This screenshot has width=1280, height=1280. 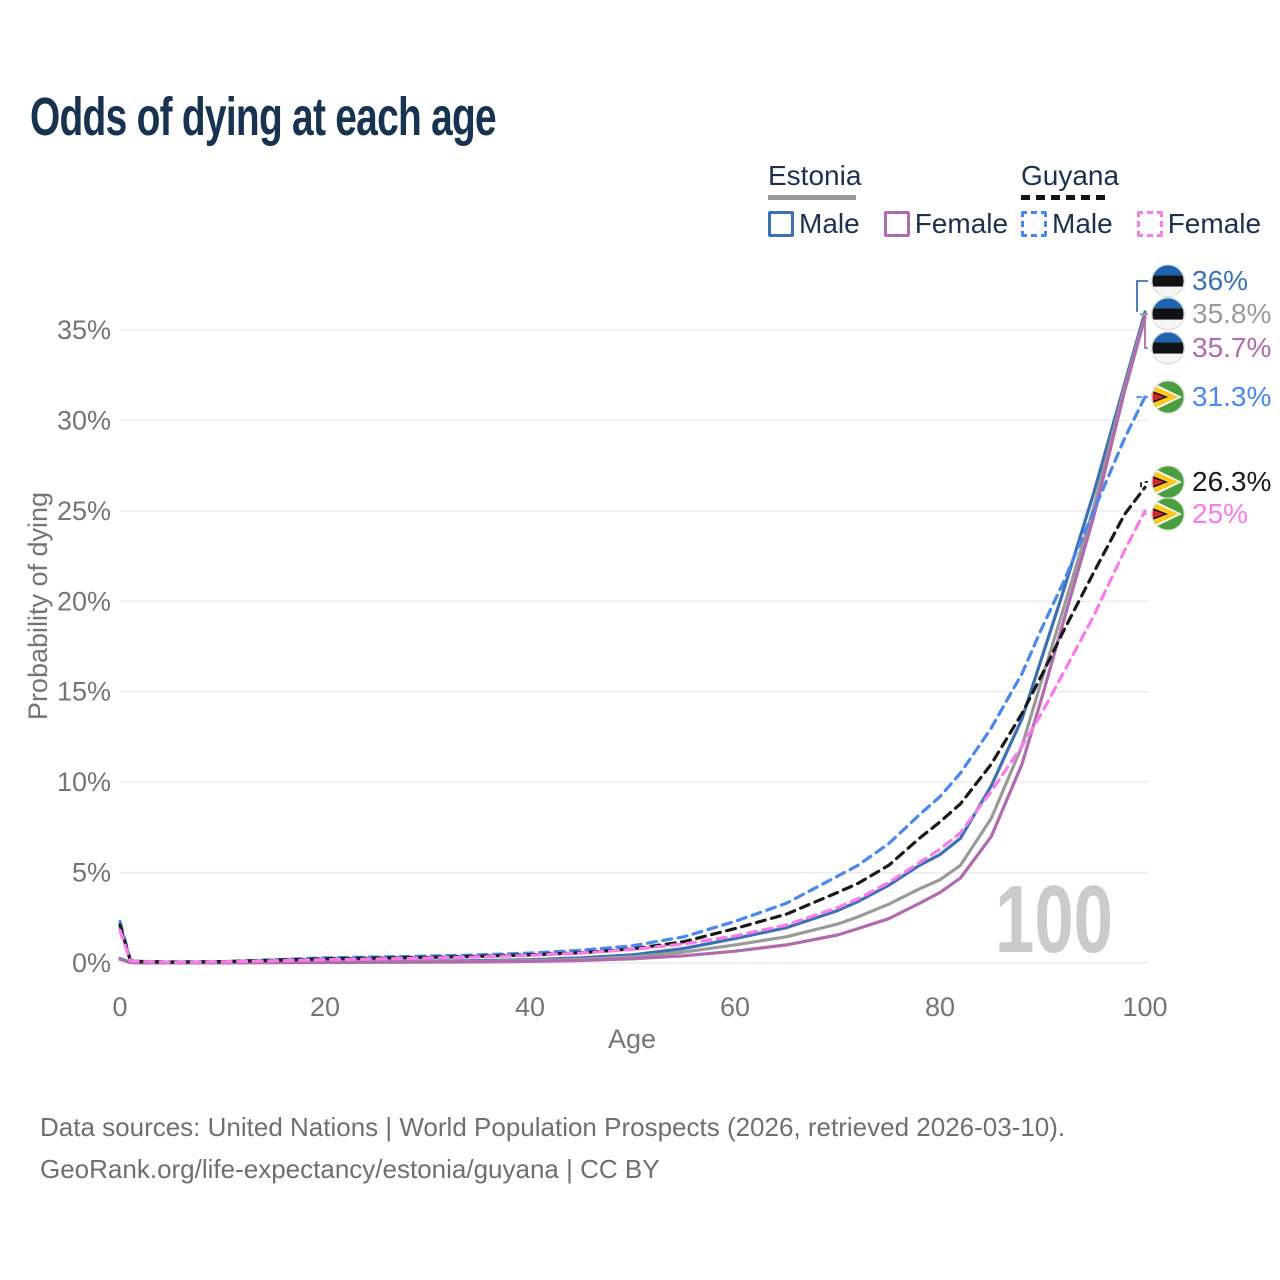 What do you see at coordinates (1146, 333) in the screenshot?
I see `label-connector-estonia-female` at bounding box center [1146, 333].